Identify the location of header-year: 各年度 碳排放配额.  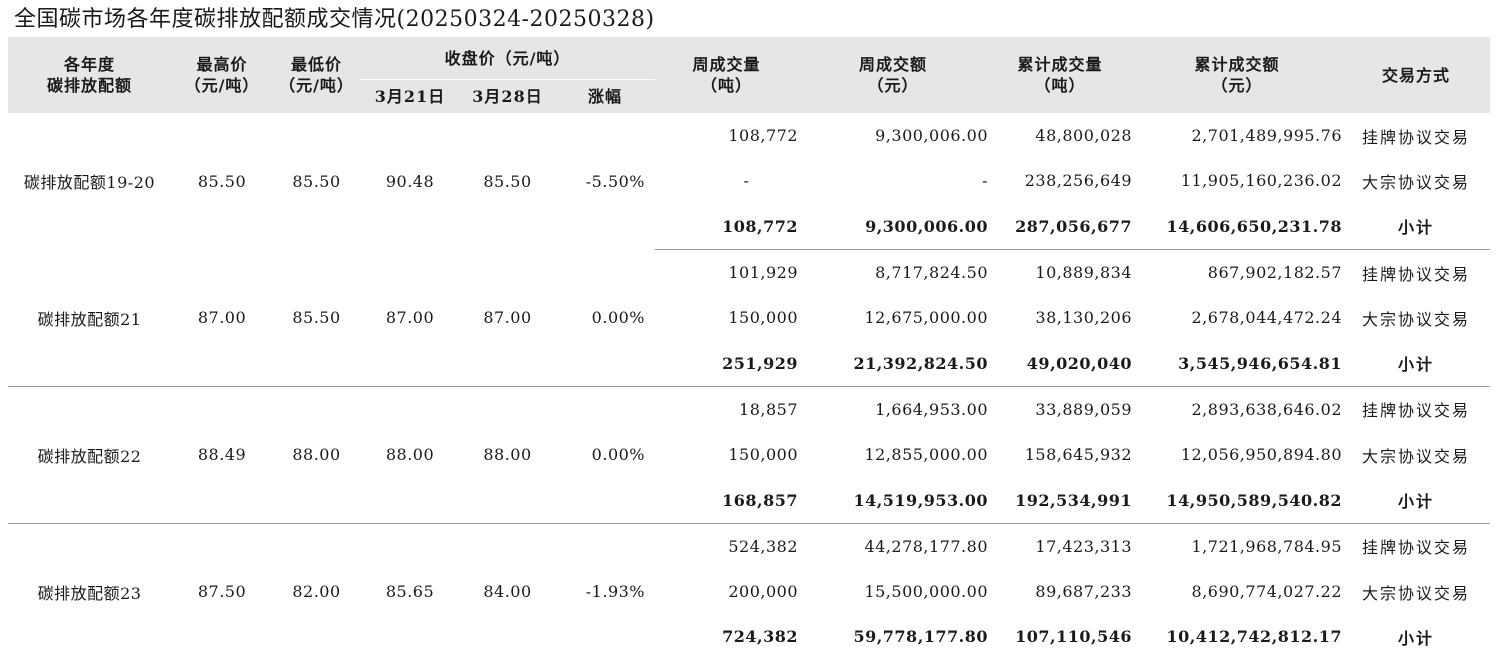
(89, 75).